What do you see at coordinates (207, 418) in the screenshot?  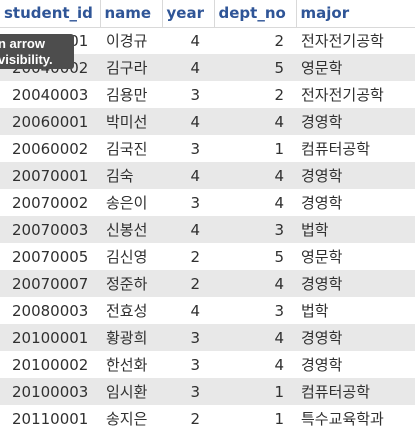 I see `table-row: 20110001 송지은 2 1 특수교육학과` at bounding box center [207, 418].